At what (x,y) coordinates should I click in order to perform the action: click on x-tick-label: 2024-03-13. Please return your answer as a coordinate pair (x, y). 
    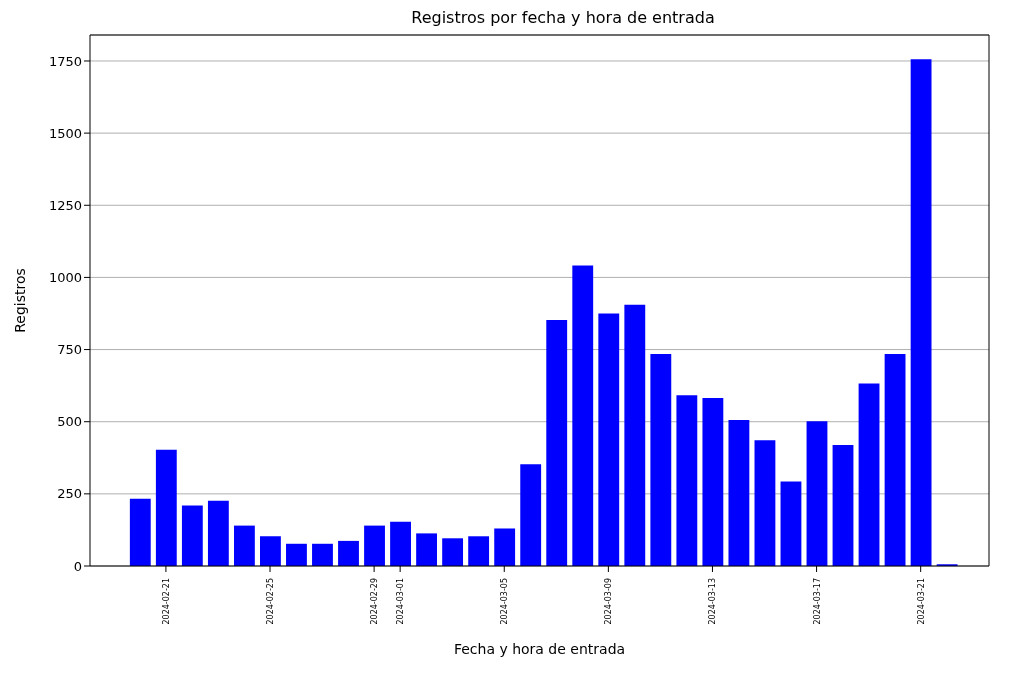
    Looking at the image, I should click on (713, 601).